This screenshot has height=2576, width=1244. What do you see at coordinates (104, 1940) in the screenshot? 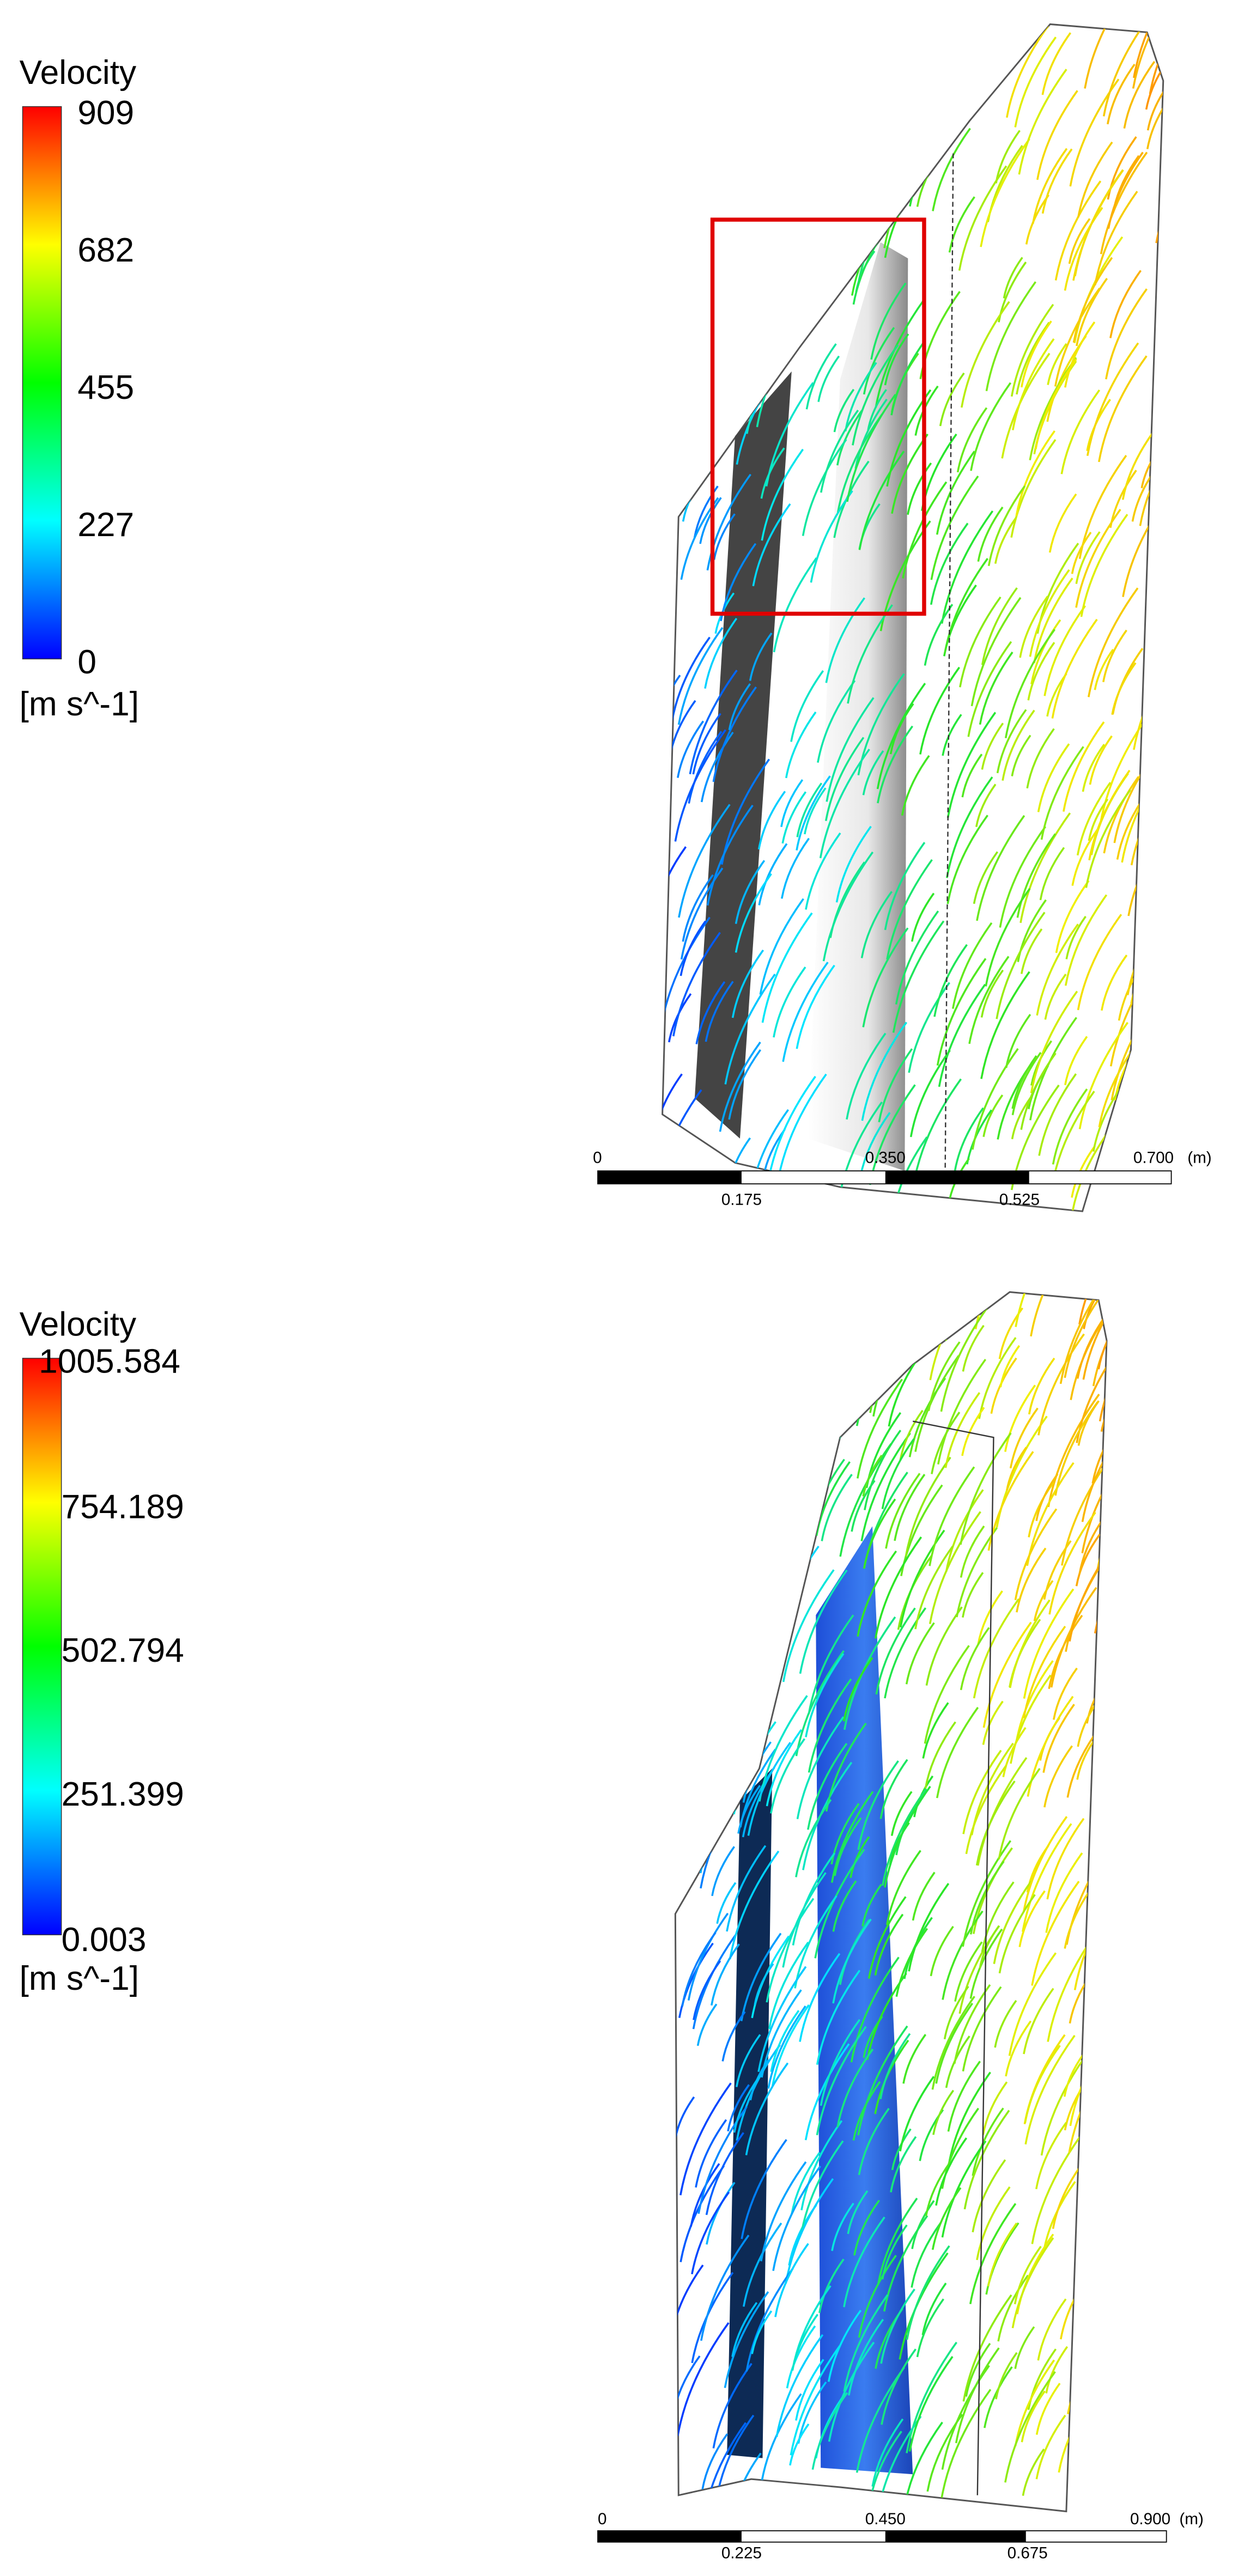
I see `legend-label: 0.003` at bounding box center [104, 1940].